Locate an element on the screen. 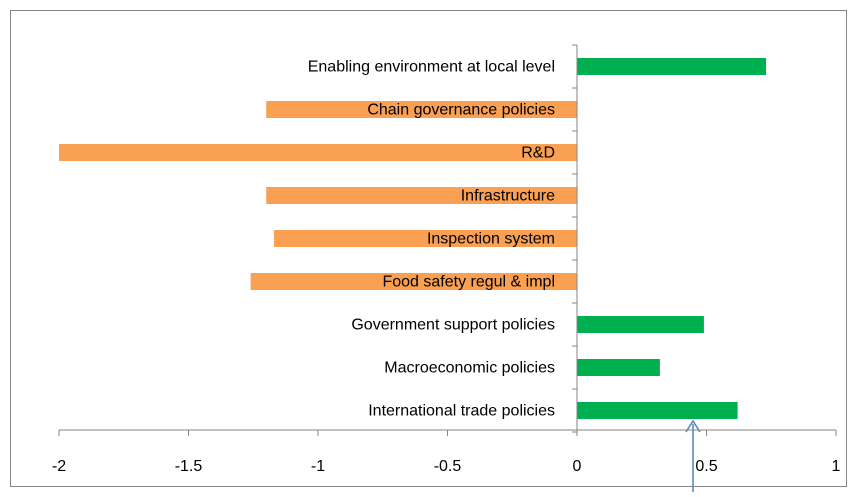 The image size is (857, 497). y-tick-label: Food safety regul & impl is located at coordinates (468, 282).